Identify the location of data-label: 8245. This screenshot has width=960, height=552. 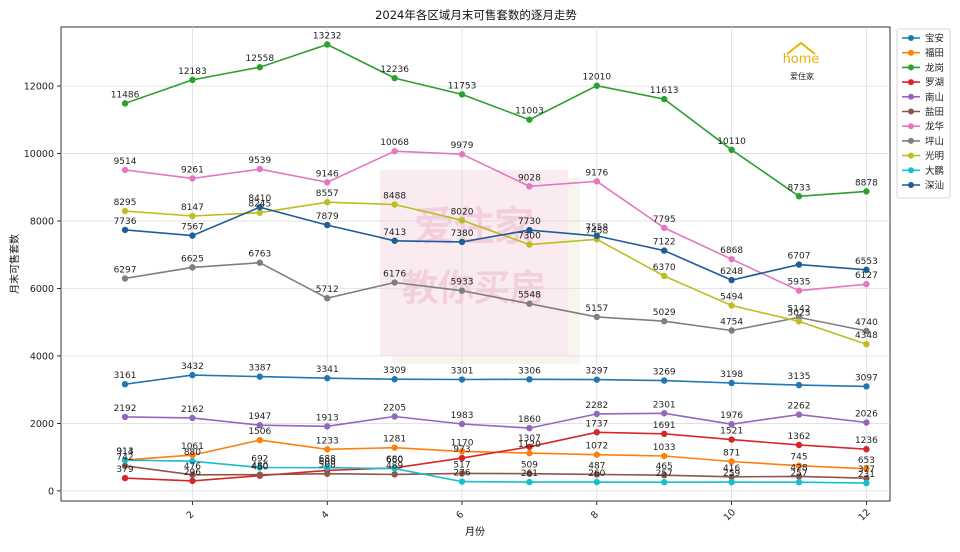
(259, 205).